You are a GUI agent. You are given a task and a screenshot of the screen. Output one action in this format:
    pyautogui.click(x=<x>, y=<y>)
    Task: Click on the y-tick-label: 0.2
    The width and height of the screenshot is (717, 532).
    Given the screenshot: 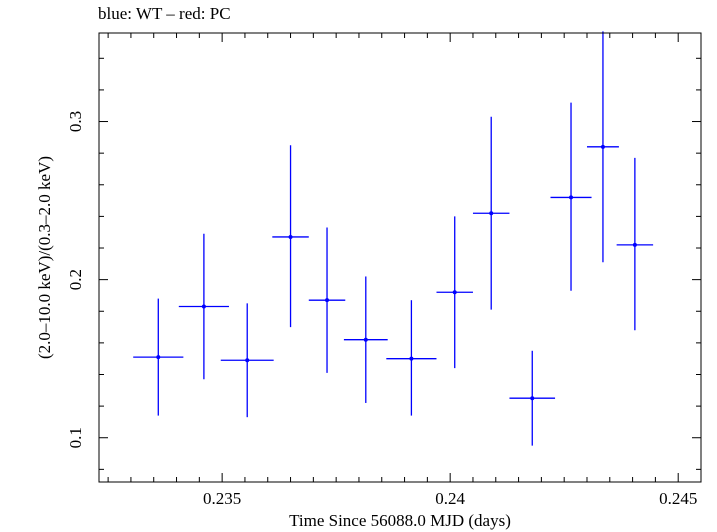 What is the action you would take?
    pyautogui.click(x=75, y=279)
    